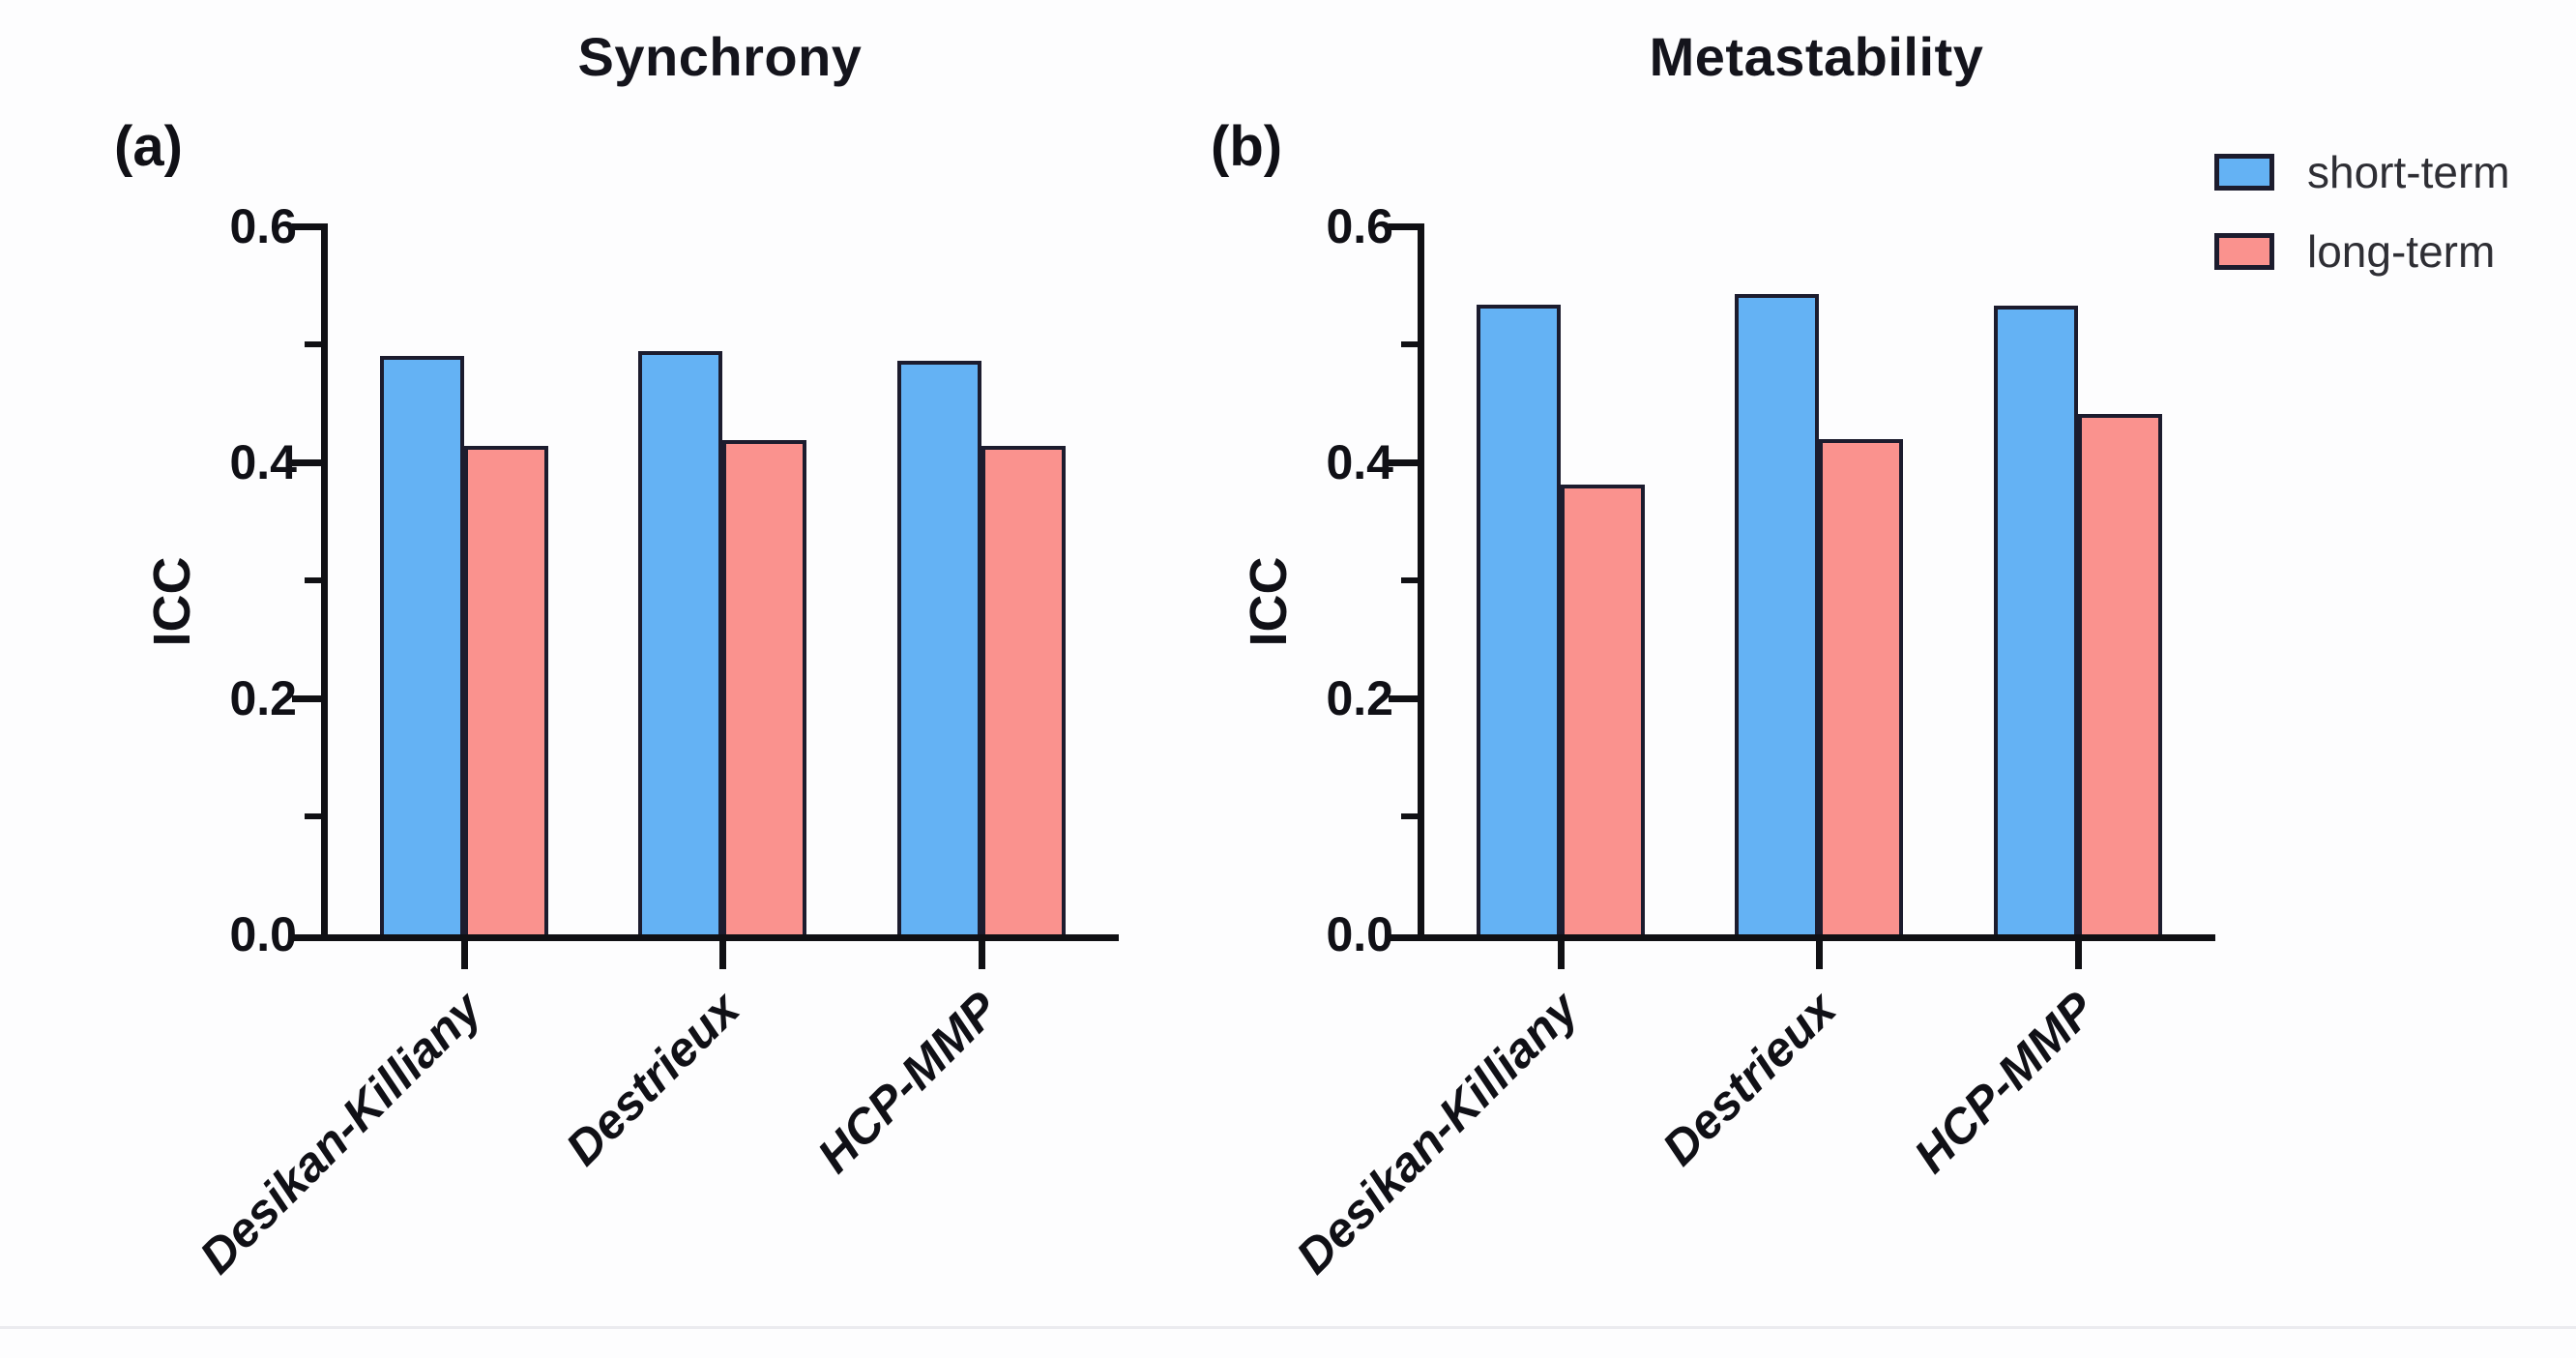 This screenshot has height=1358, width=2576. What do you see at coordinates (172, 602) in the screenshot?
I see `y-axis-label-synchrony: ICC` at bounding box center [172, 602].